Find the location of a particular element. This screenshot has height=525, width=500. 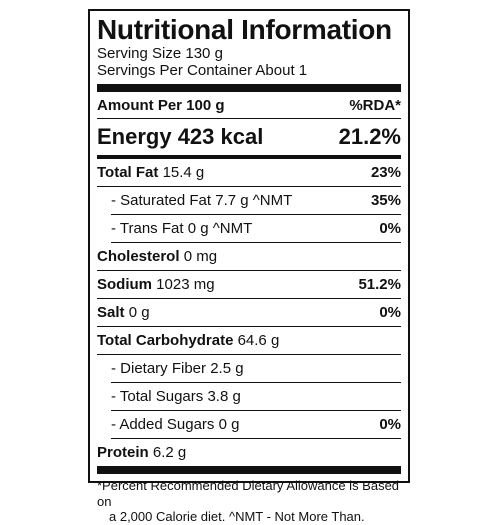

nutrient-amount: 7.7 g ^NMT is located at coordinates (254, 200).